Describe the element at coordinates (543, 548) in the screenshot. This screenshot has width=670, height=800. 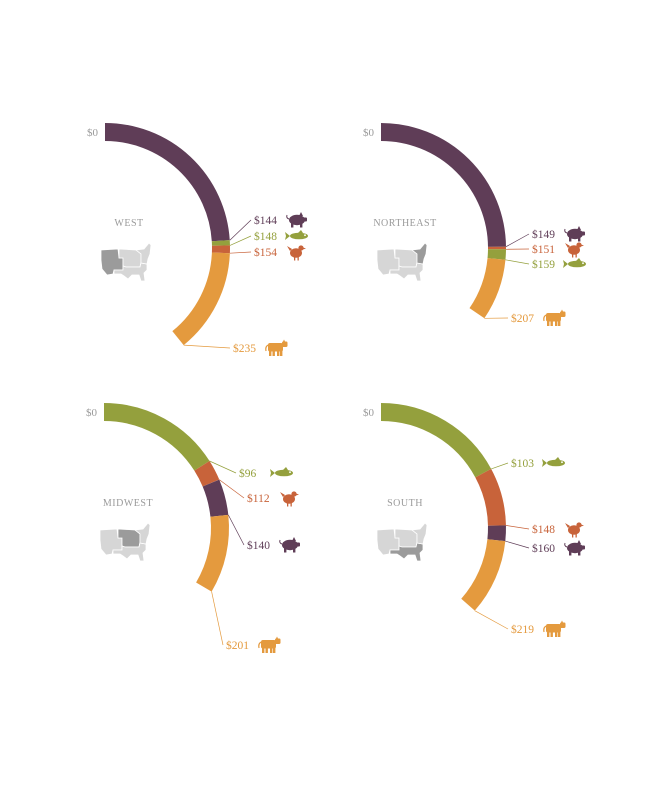
I see `value-label-pork: $160` at that location.